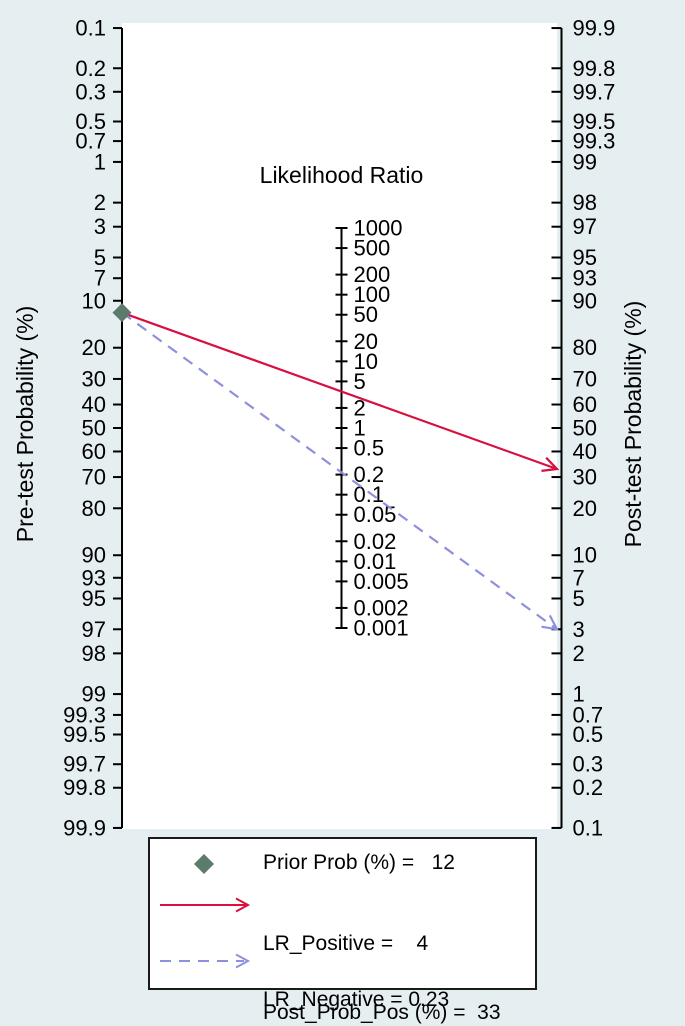 This screenshot has width=685, height=1026. Describe the element at coordinates (94, 477) in the screenshot. I see `pretest-tick-label: 70` at that location.